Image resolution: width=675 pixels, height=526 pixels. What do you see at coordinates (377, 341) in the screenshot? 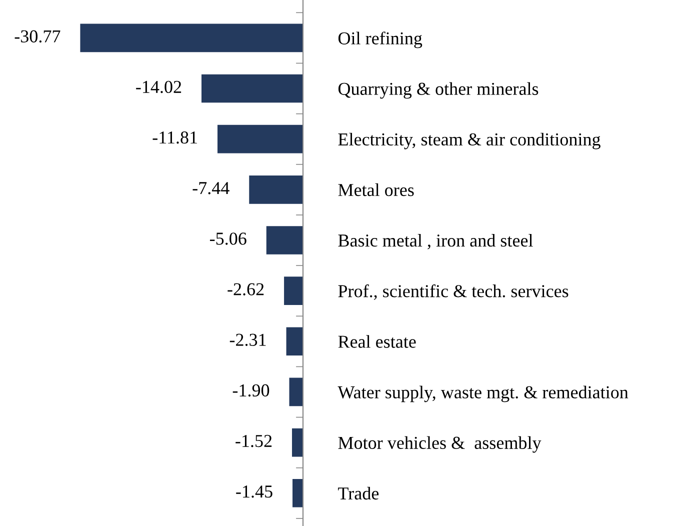
I see `y-tick-label: Real estate` at bounding box center [377, 341].